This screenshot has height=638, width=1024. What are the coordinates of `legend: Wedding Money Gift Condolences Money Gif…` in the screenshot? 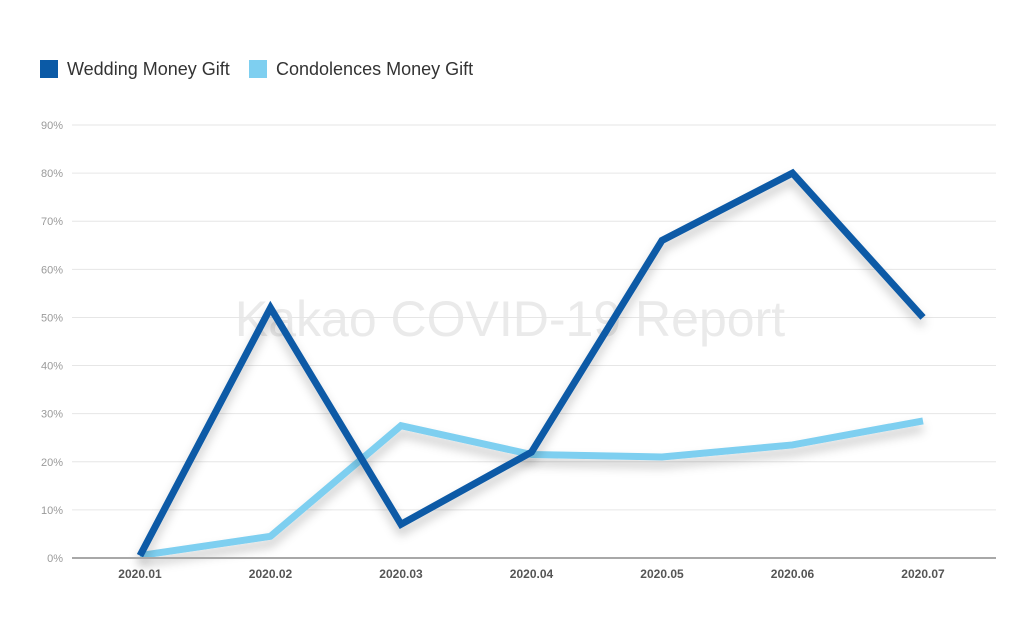 It's located at (256, 69).